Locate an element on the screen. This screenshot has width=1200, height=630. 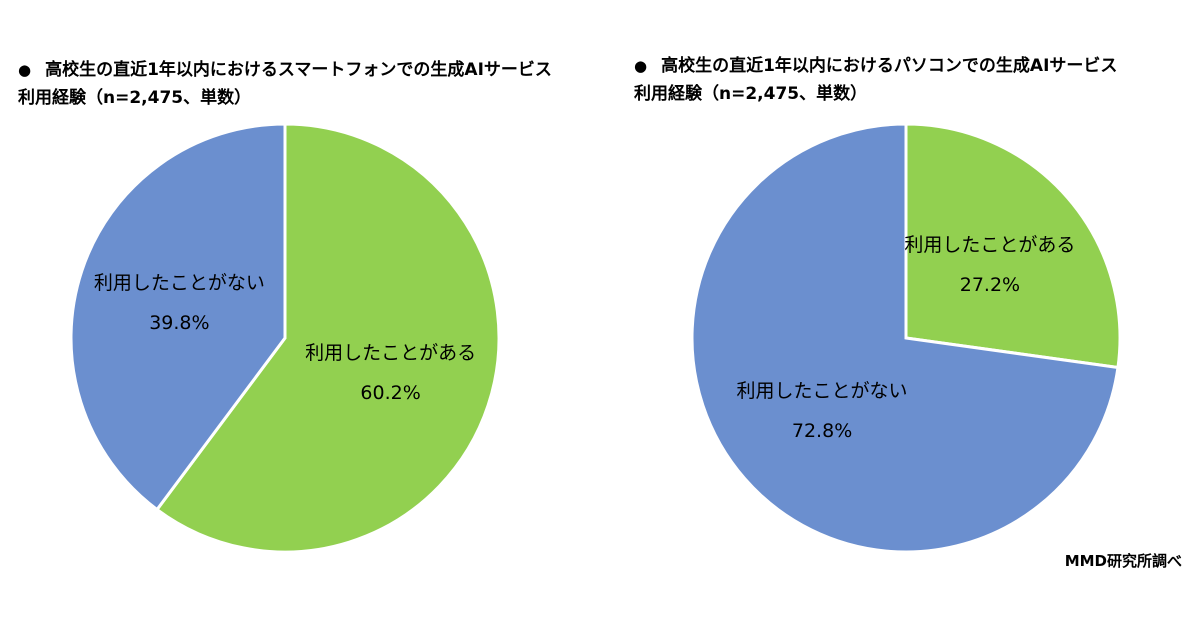
slice-percent: 39.8% is located at coordinates (179, 322).